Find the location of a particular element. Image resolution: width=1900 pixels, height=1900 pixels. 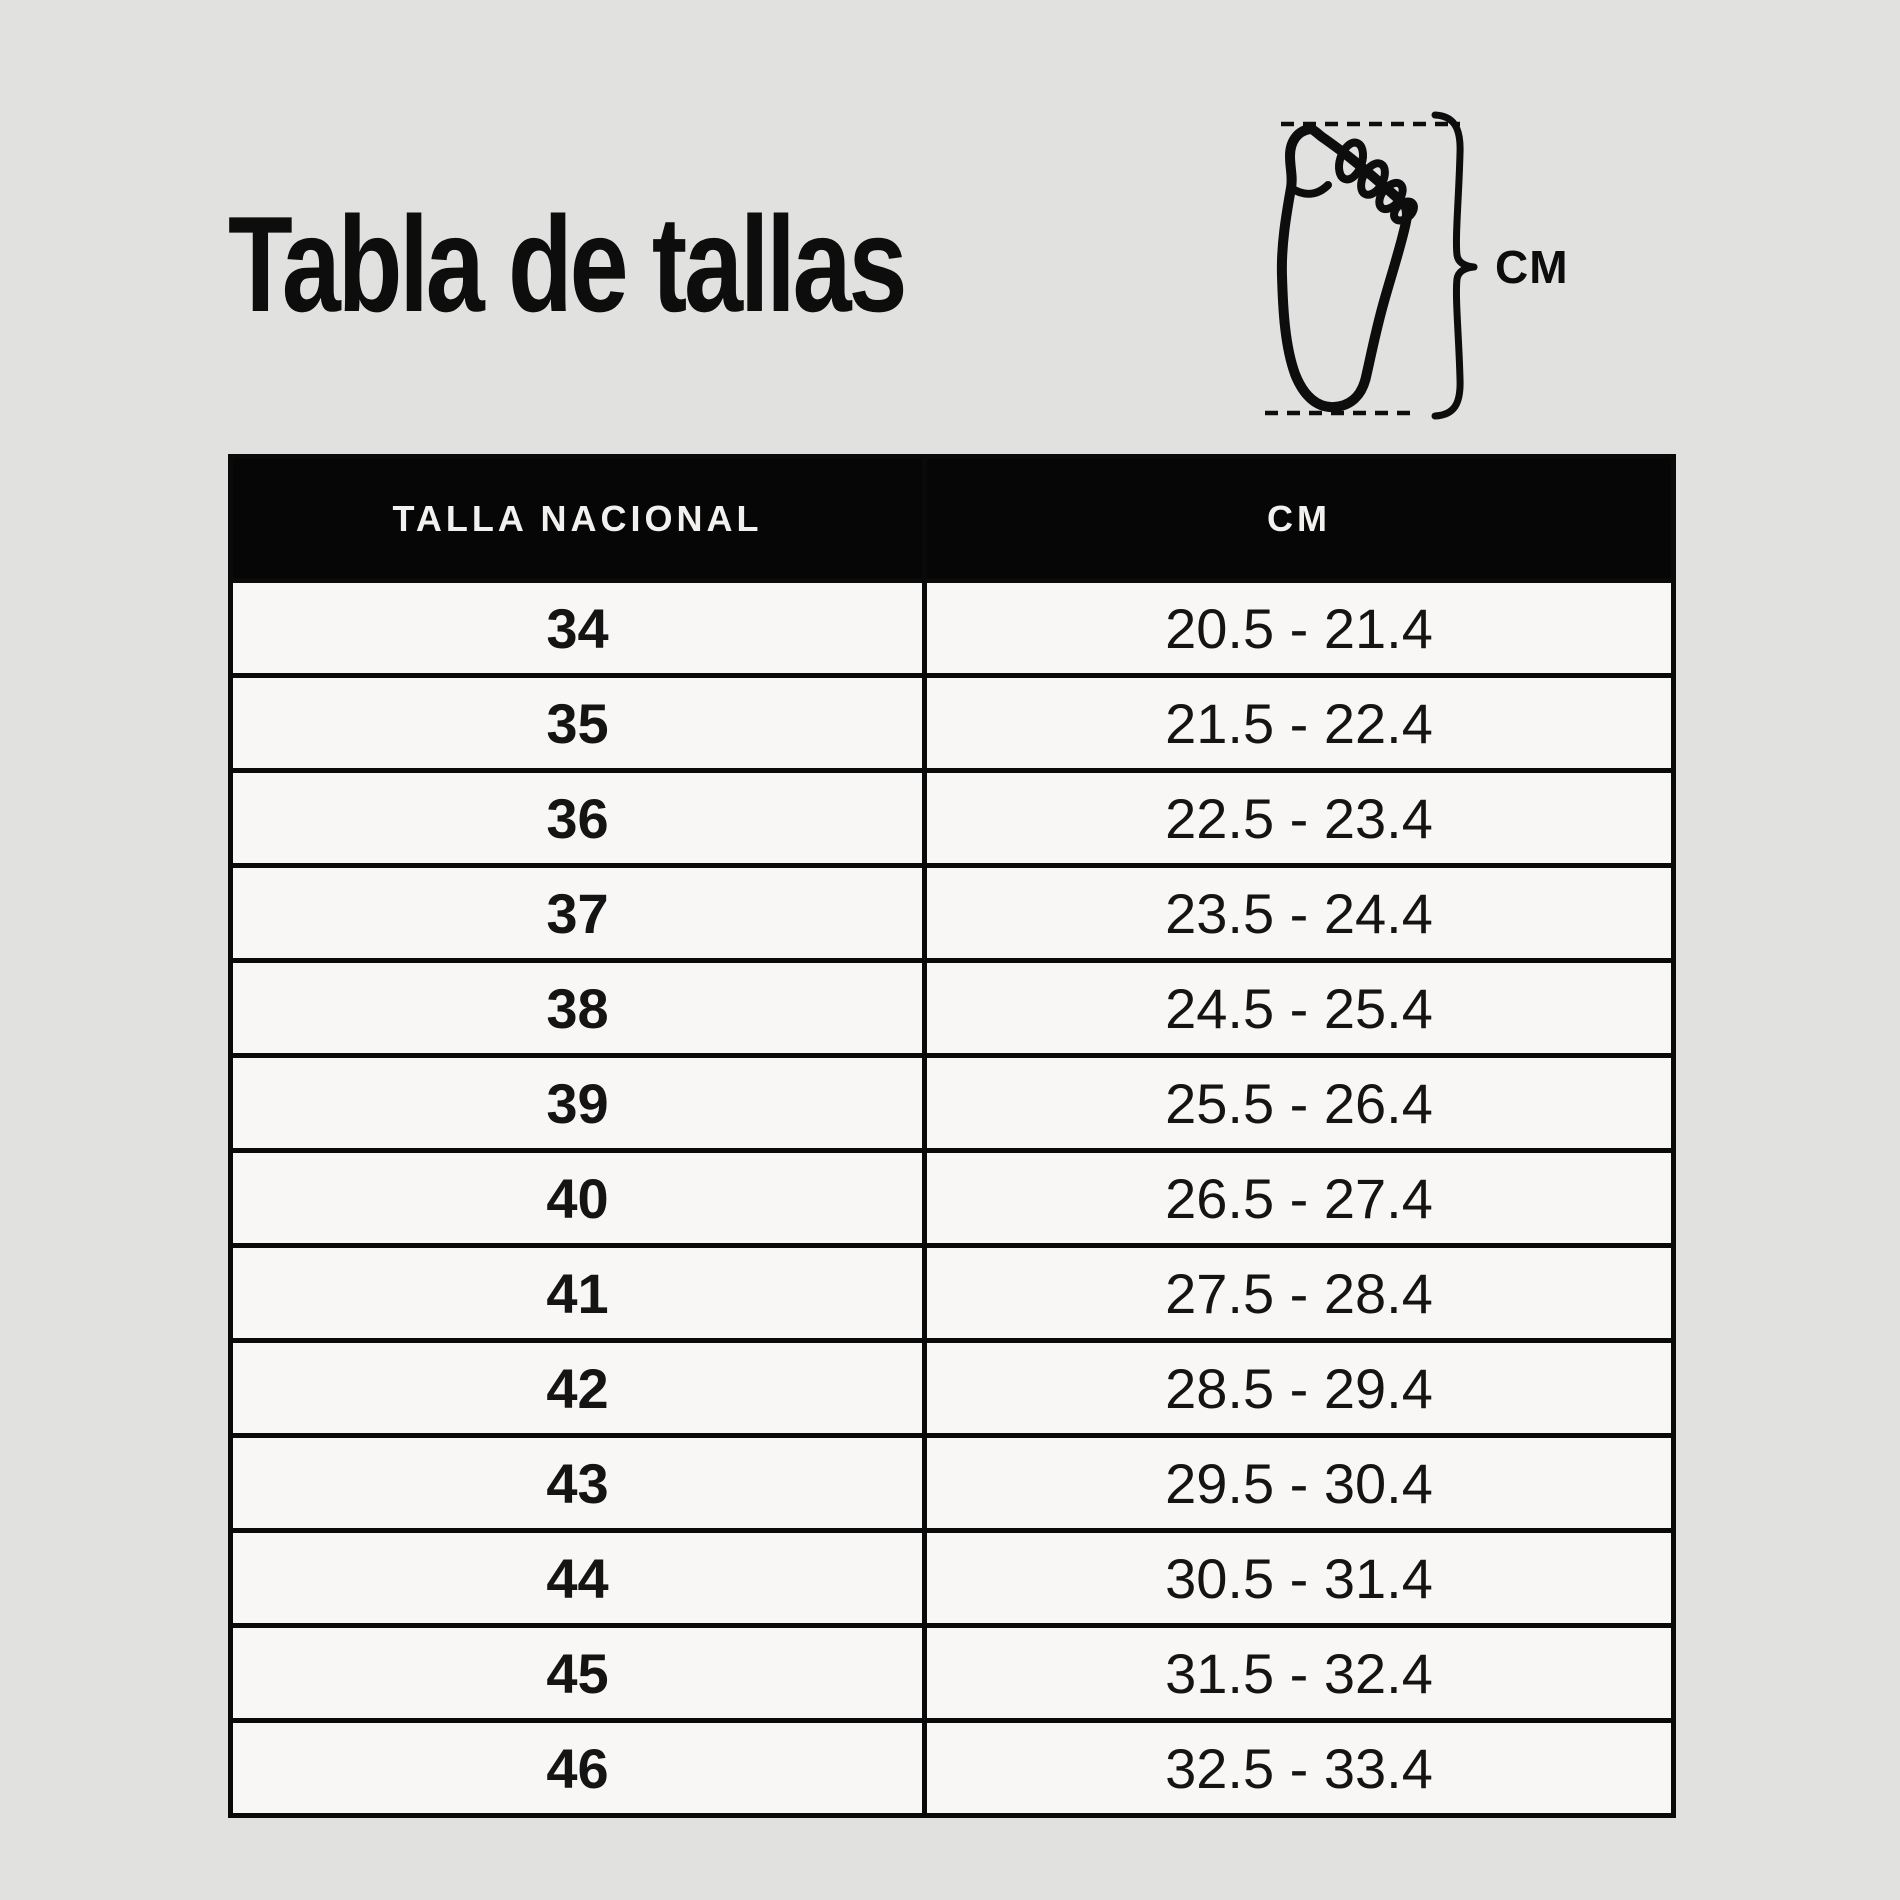

table-row: 34 20.5 - 21.4 is located at coordinates (952, 628).